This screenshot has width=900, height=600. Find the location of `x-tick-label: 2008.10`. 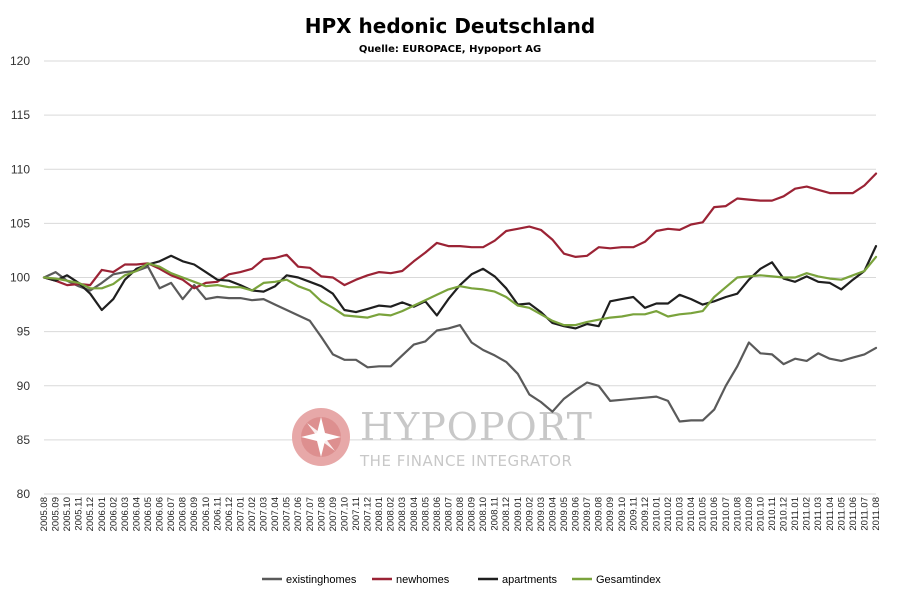

x-tick-label: 2008.10 is located at coordinates (483, 514).